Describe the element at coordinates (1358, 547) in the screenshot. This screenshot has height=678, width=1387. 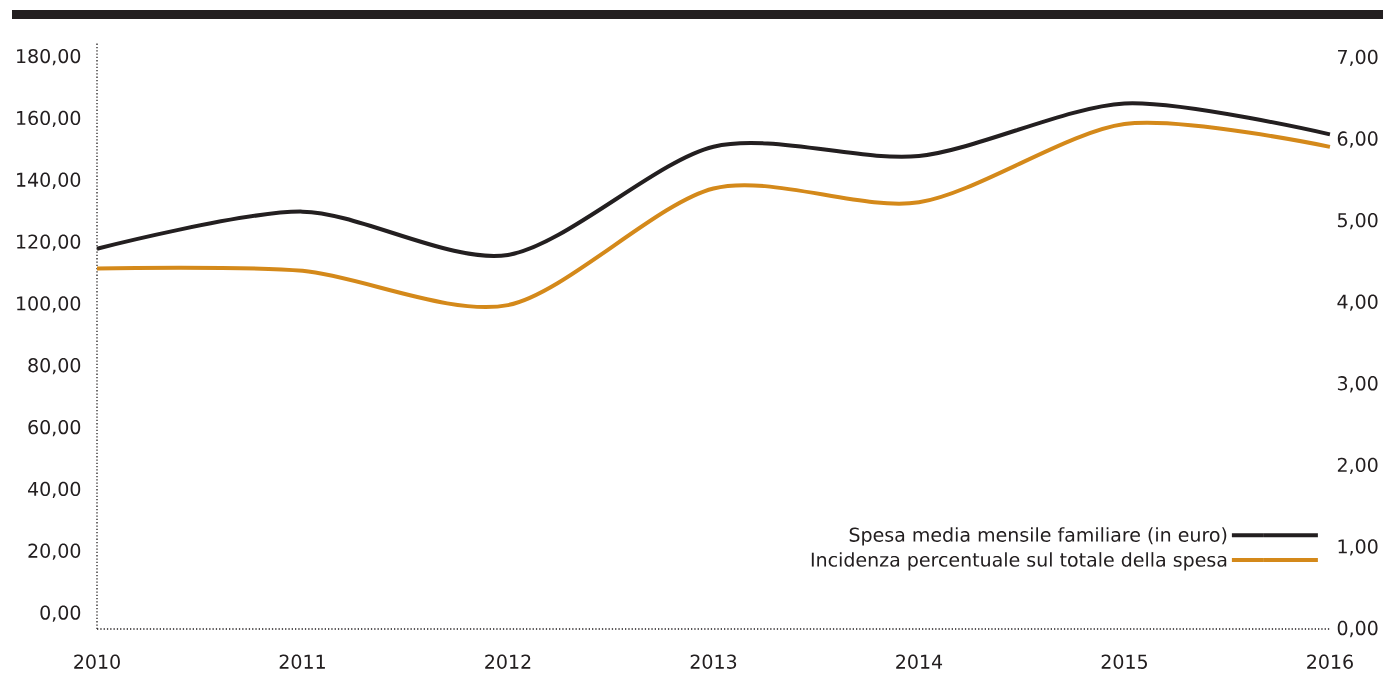
I see `y2-tick-label: 1,00` at that location.